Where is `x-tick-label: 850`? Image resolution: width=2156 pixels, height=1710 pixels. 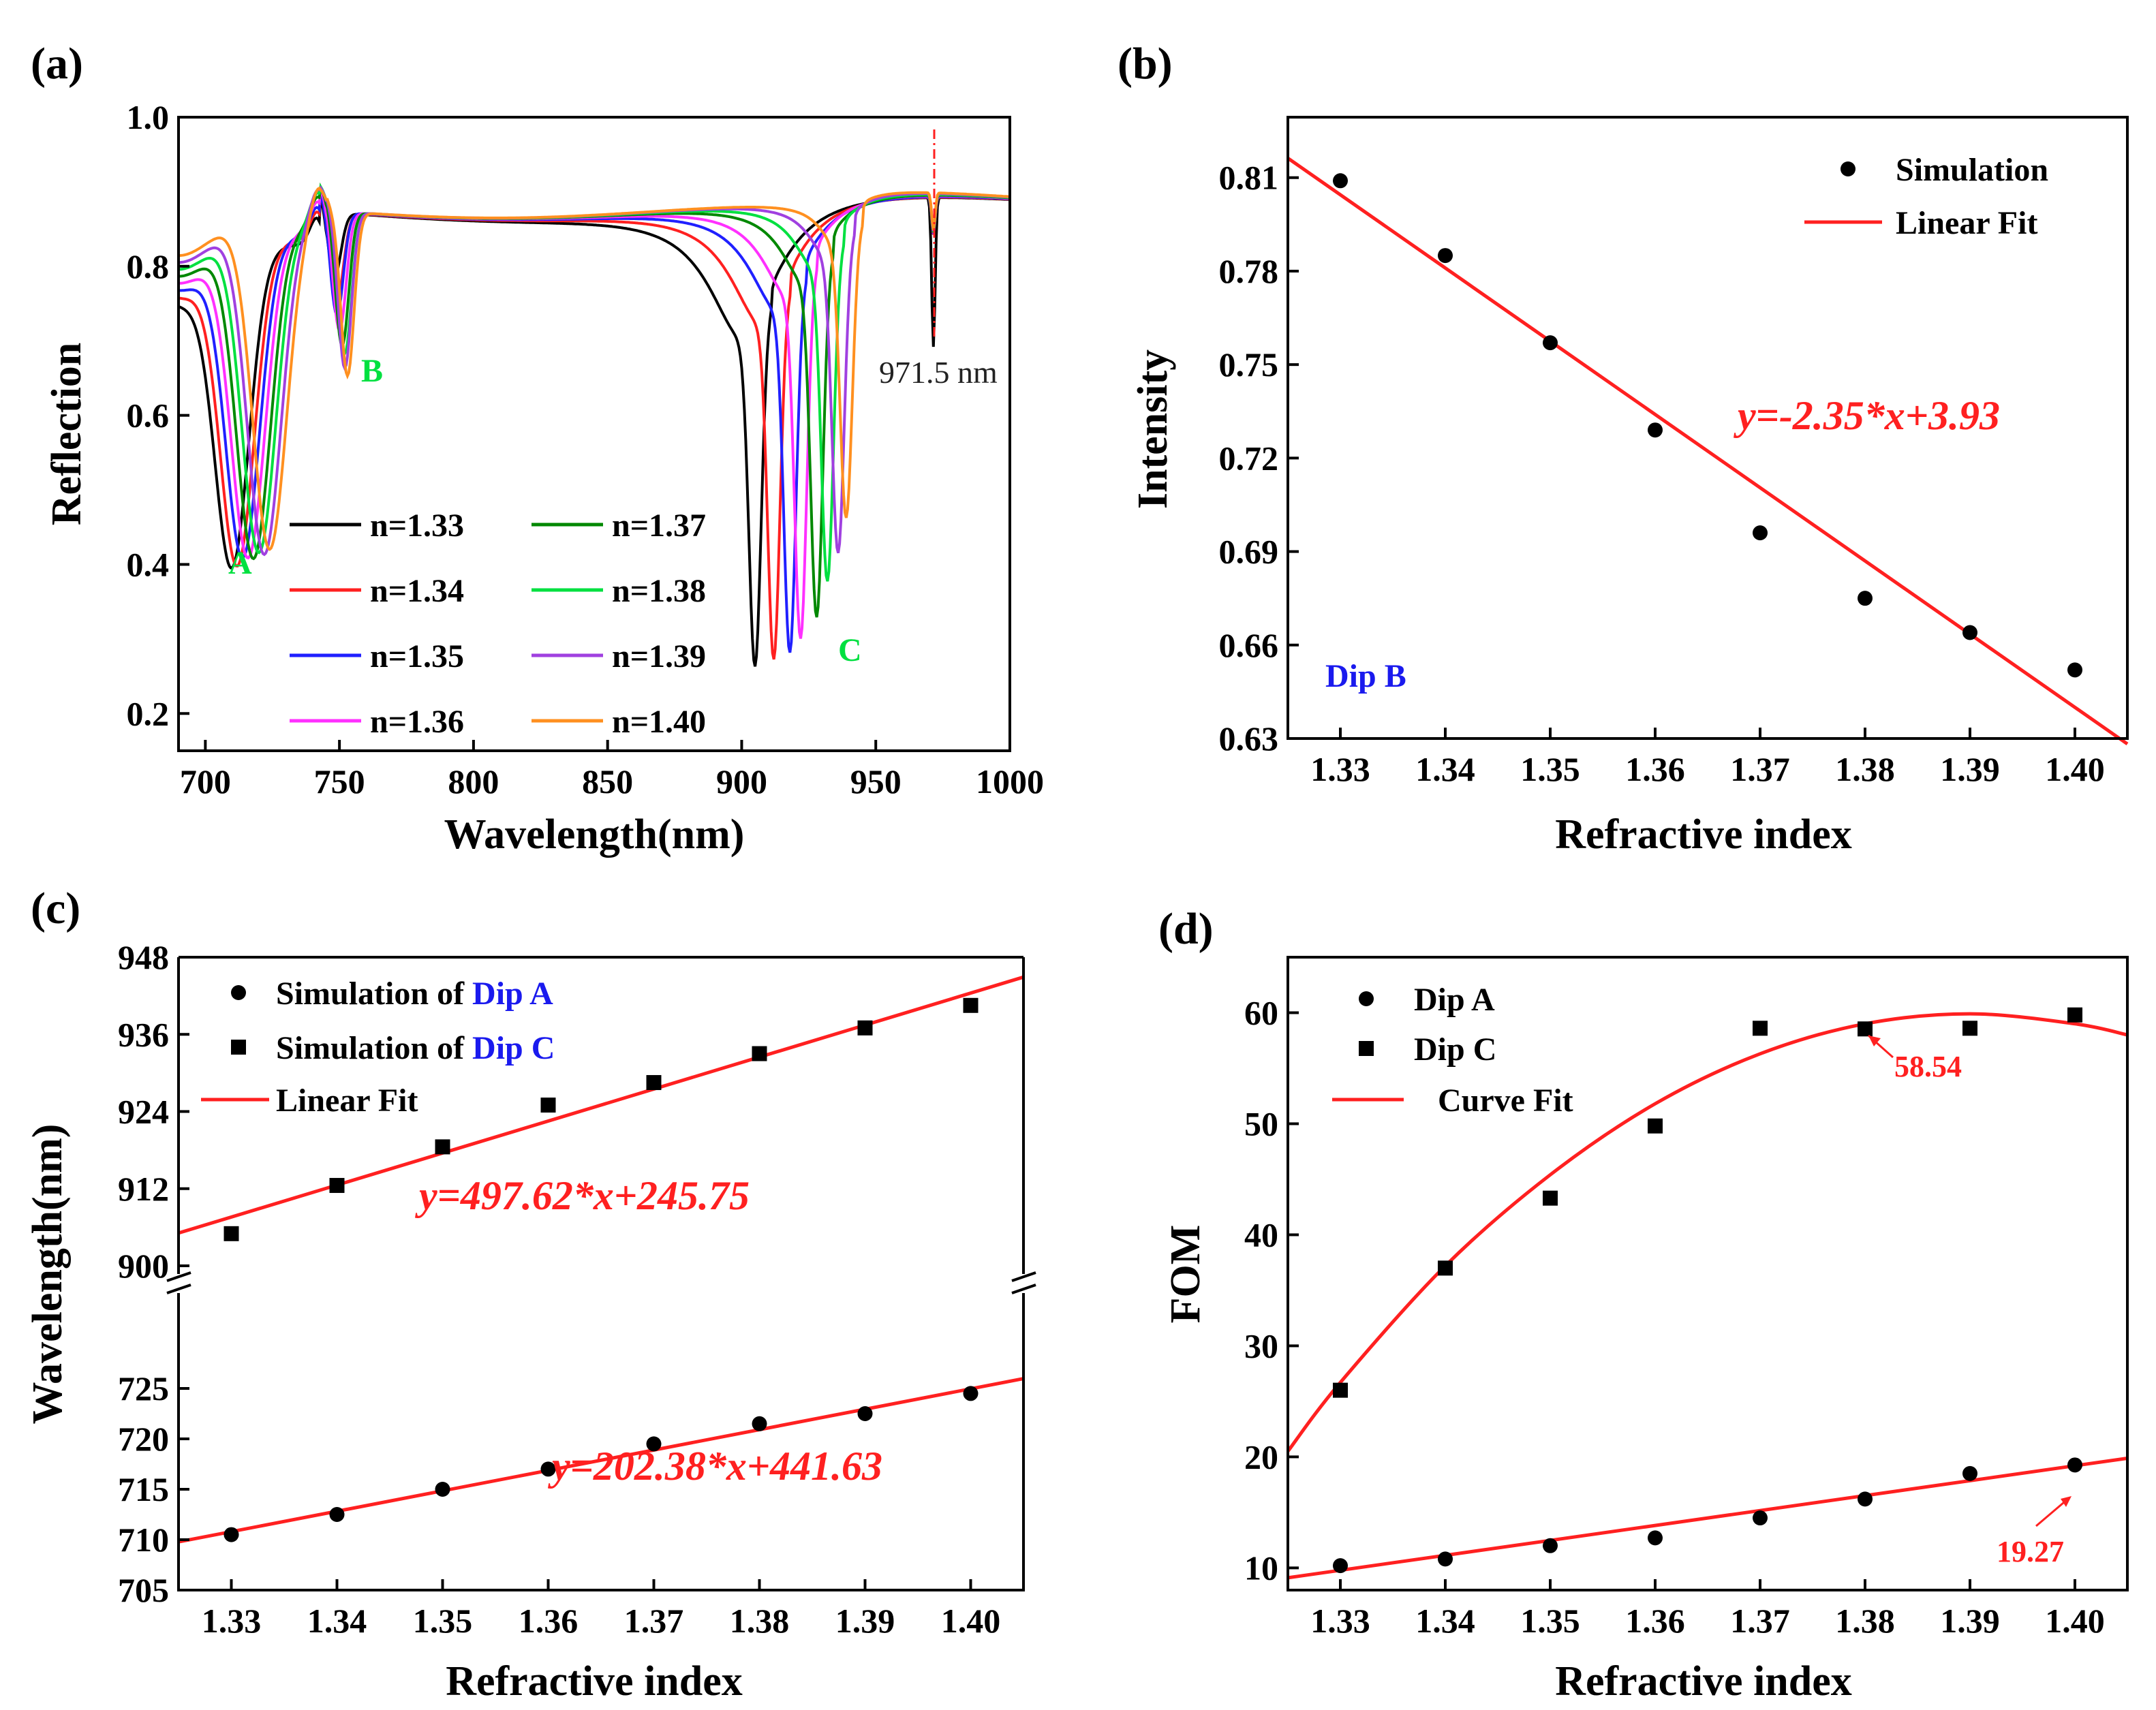 x-tick-label: 850 is located at coordinates (607, 781).